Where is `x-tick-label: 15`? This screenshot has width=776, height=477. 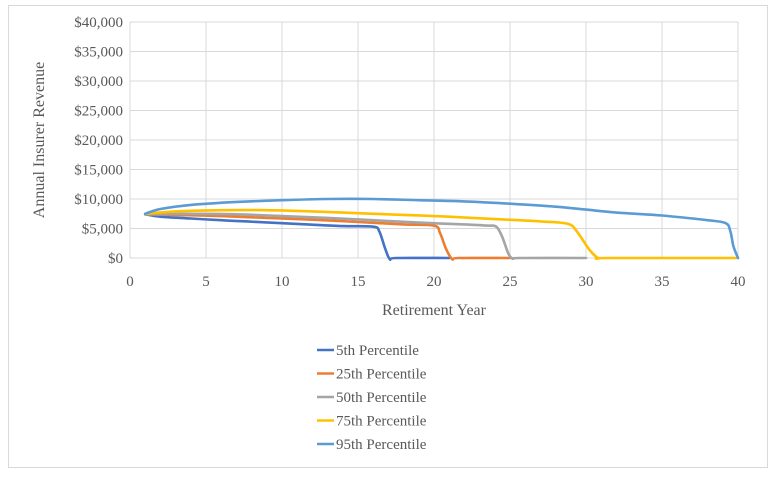
x-tick-label: 15 is located at coordinates (358, 282).